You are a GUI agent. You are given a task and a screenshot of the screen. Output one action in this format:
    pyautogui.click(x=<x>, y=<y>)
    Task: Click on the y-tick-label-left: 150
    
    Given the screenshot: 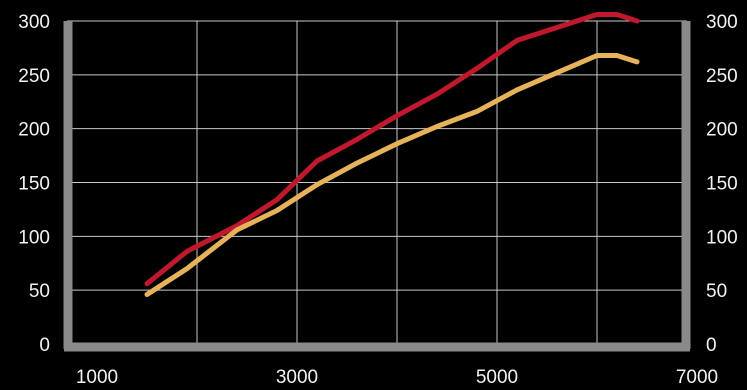 What is the action you would take?
    pyautogui.click(x=34, y=184)
    